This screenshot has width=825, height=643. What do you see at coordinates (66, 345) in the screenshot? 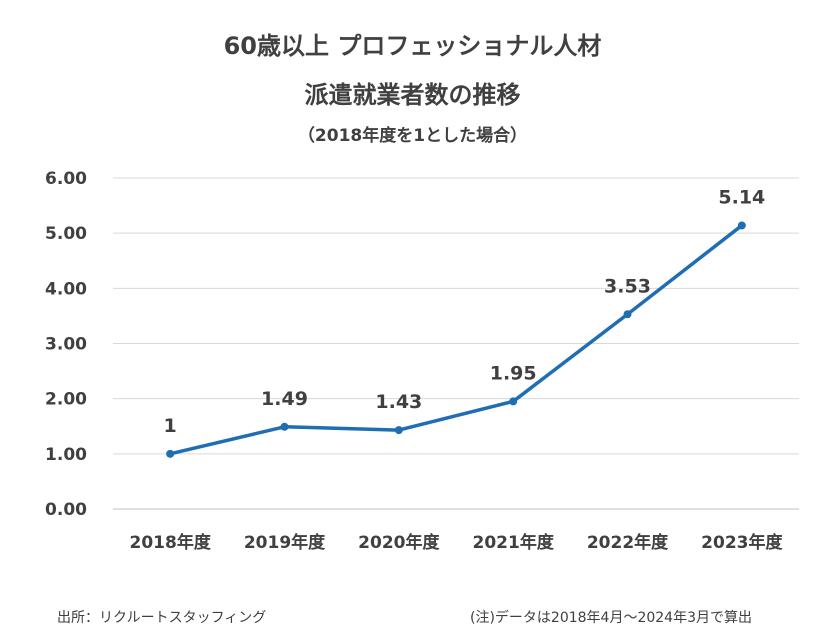
I see `y-tick-label: 3.00` at bounding box center [66, 345].